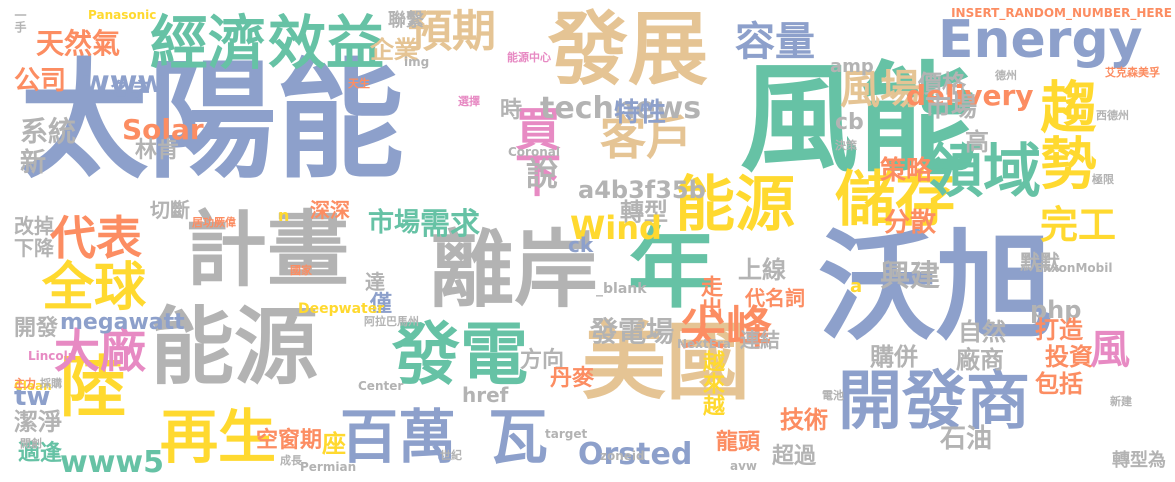 The height and width of the screenshot is (482, 1175). Describe the element at coordinates (640, 113) in the screenshot. I see `word-texing: 特性` at that location.